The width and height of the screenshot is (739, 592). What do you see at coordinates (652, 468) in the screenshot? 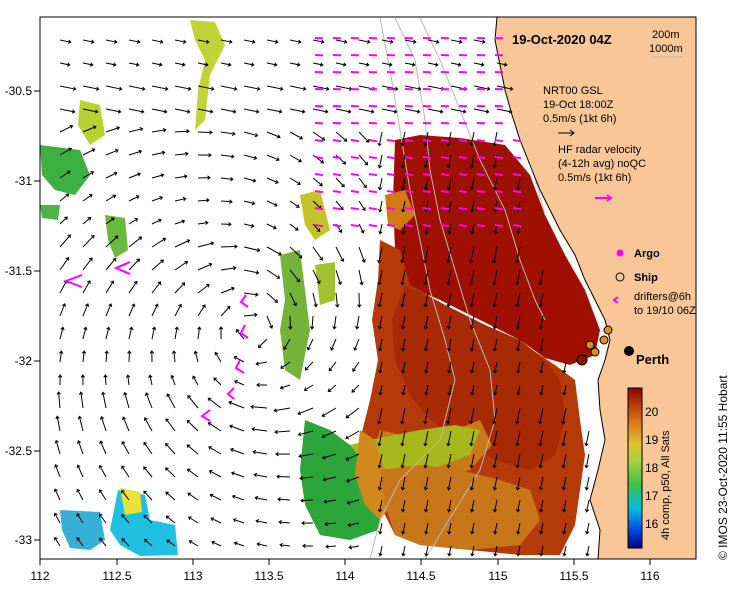
I see `colorbar-tick-18: 18` at bounding box center [652, 468].